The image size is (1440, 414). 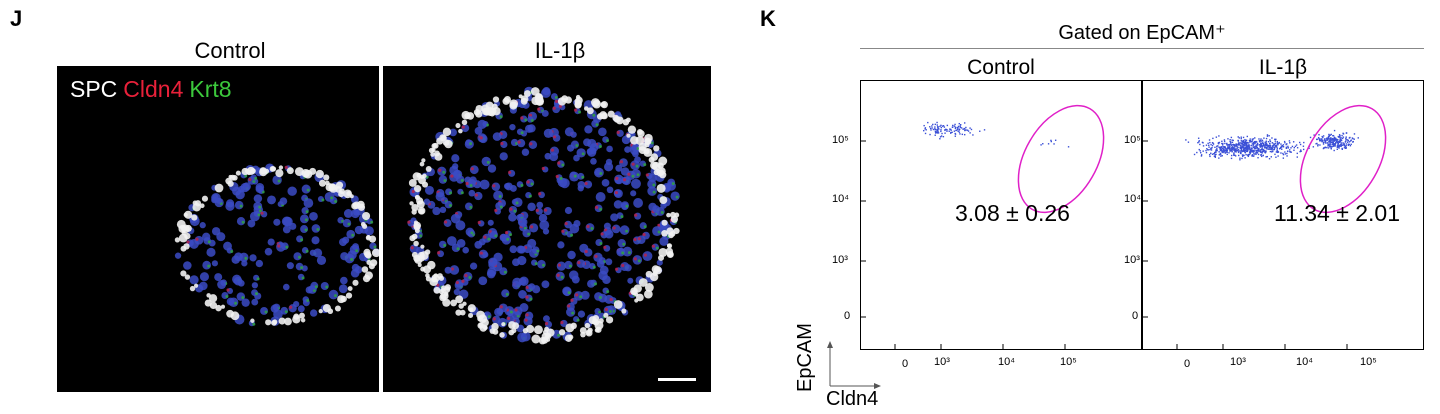 What do you see at coordinates (1068, 362) in the screenshot?
I see `x-tick-label: 10⁵` at bounding box center [1068, 362].